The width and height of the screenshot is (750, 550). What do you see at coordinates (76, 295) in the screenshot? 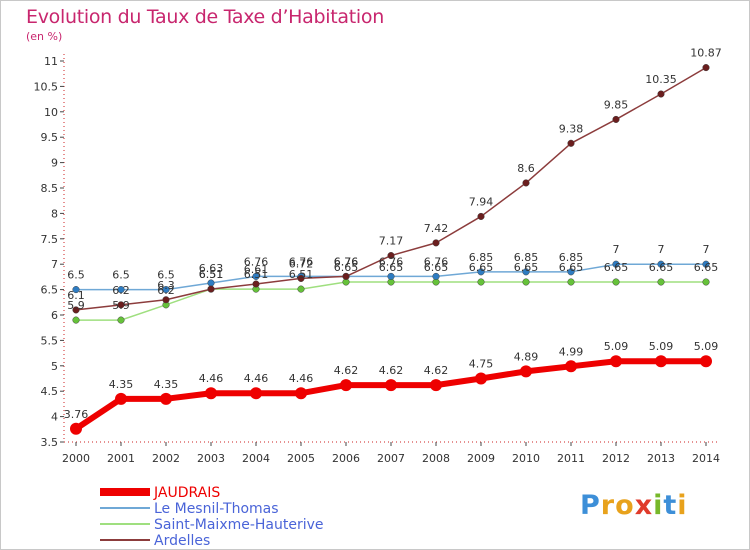
I see `data-label: 6.1` at bounding box center [76, 295].